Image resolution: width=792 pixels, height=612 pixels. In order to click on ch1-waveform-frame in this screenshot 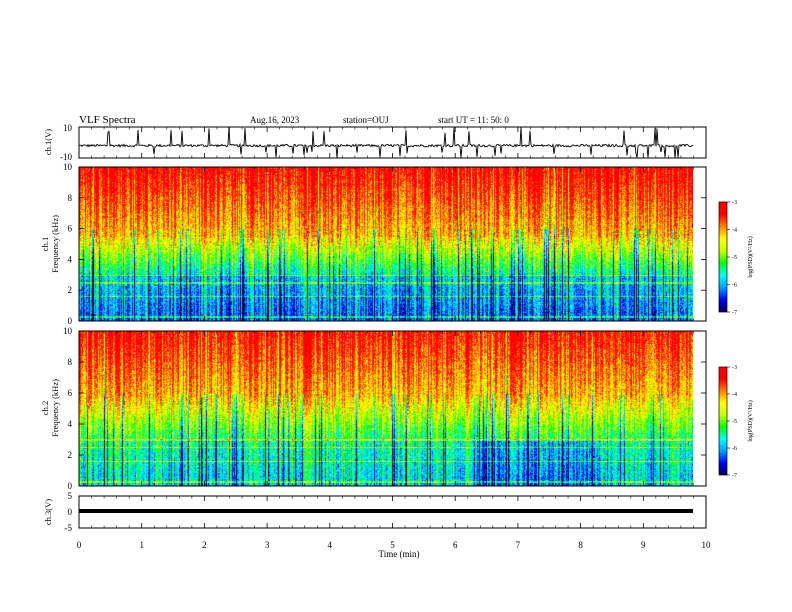, I will do `click(392, 142)`.